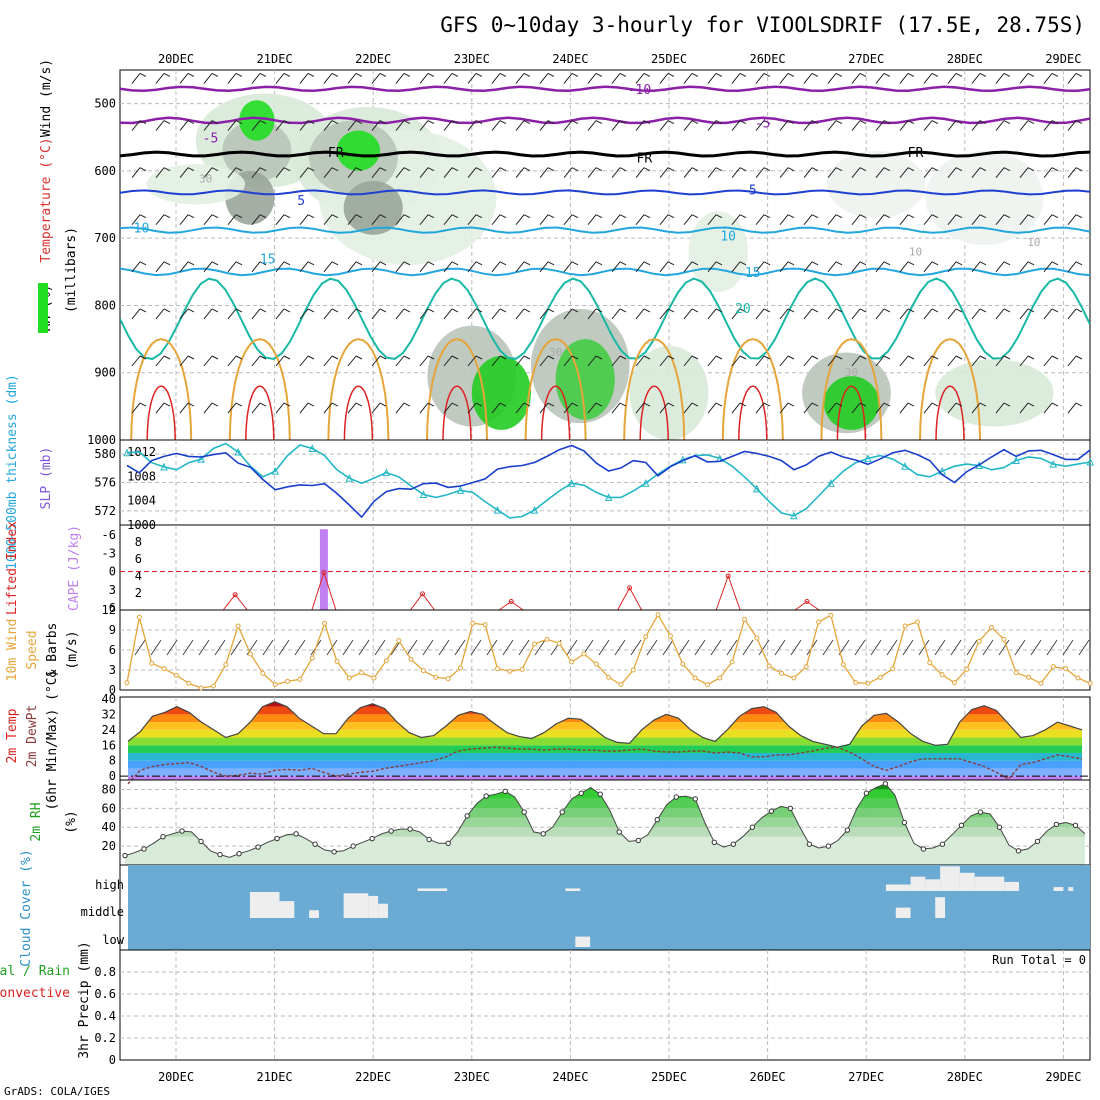  I want to click on isotherm-line, so click(605, 89).